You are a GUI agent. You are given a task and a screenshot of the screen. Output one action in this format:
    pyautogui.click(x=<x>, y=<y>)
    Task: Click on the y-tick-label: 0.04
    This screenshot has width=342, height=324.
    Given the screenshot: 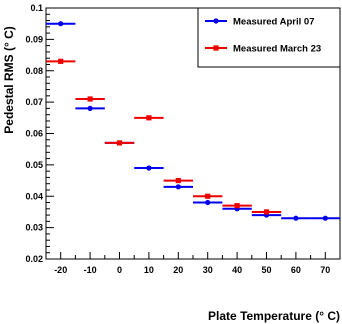 What is the action you would take?
    pyautogui.click(x=34, y=196)
    